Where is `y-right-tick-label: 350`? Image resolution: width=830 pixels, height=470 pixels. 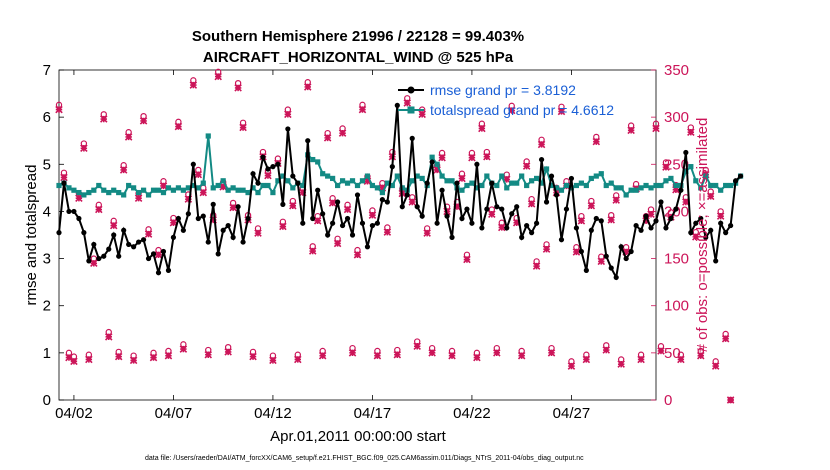
y-right-tick-label: 350 is located at coordinates (676, 70).